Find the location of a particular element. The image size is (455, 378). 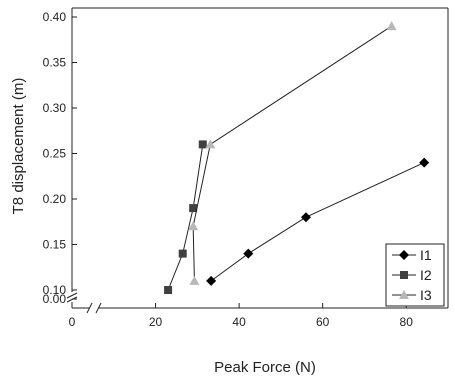

x-tick-label: 80 is located at coordinates (407, 322).